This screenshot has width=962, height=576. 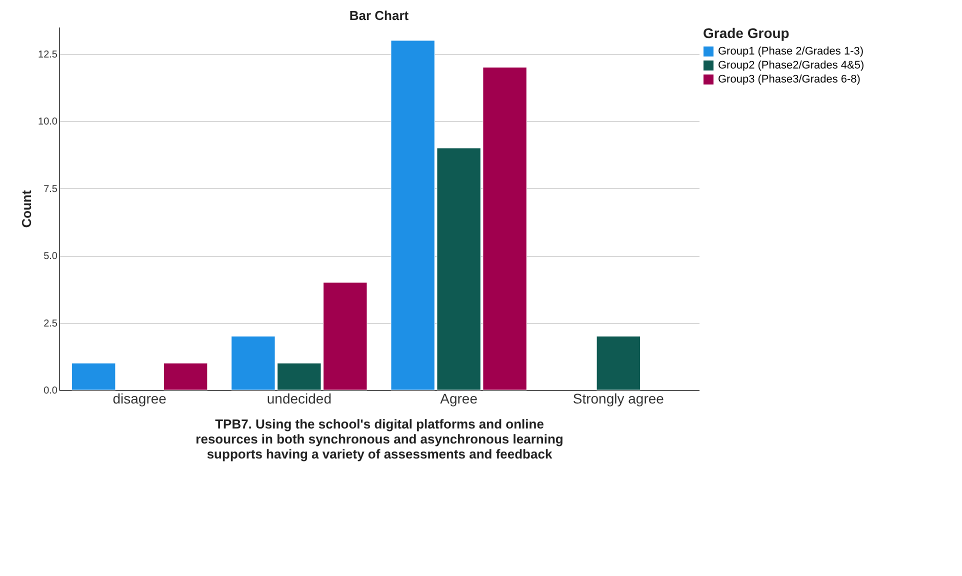 What do you see at coordinates (139, 398) in the screenshot?
I see `x-tick-label: disagree` at bounding box center [139, 398].